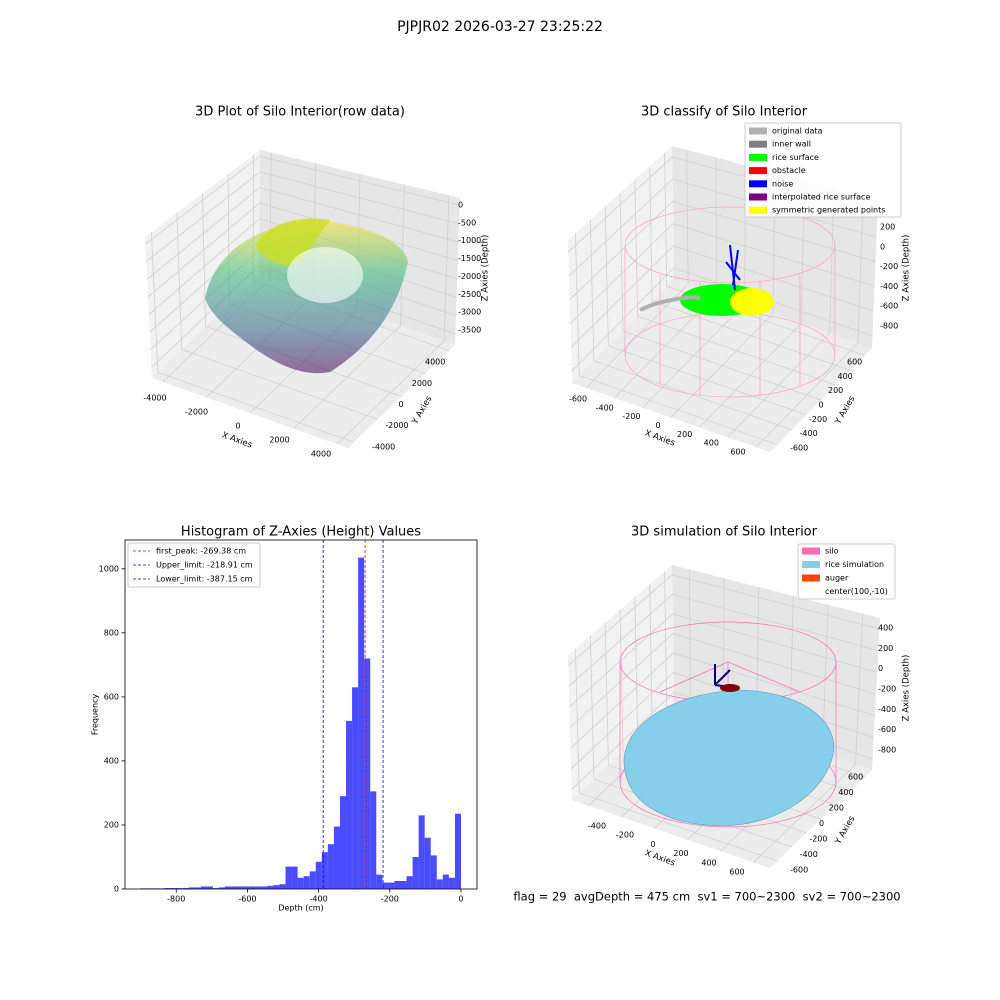 Image resolution: width=1000 pixels, height=1000 pixels. Describe the element at coordinates (469, 276) in the screenshot. I see `z-tick-label: -2000` at that location.